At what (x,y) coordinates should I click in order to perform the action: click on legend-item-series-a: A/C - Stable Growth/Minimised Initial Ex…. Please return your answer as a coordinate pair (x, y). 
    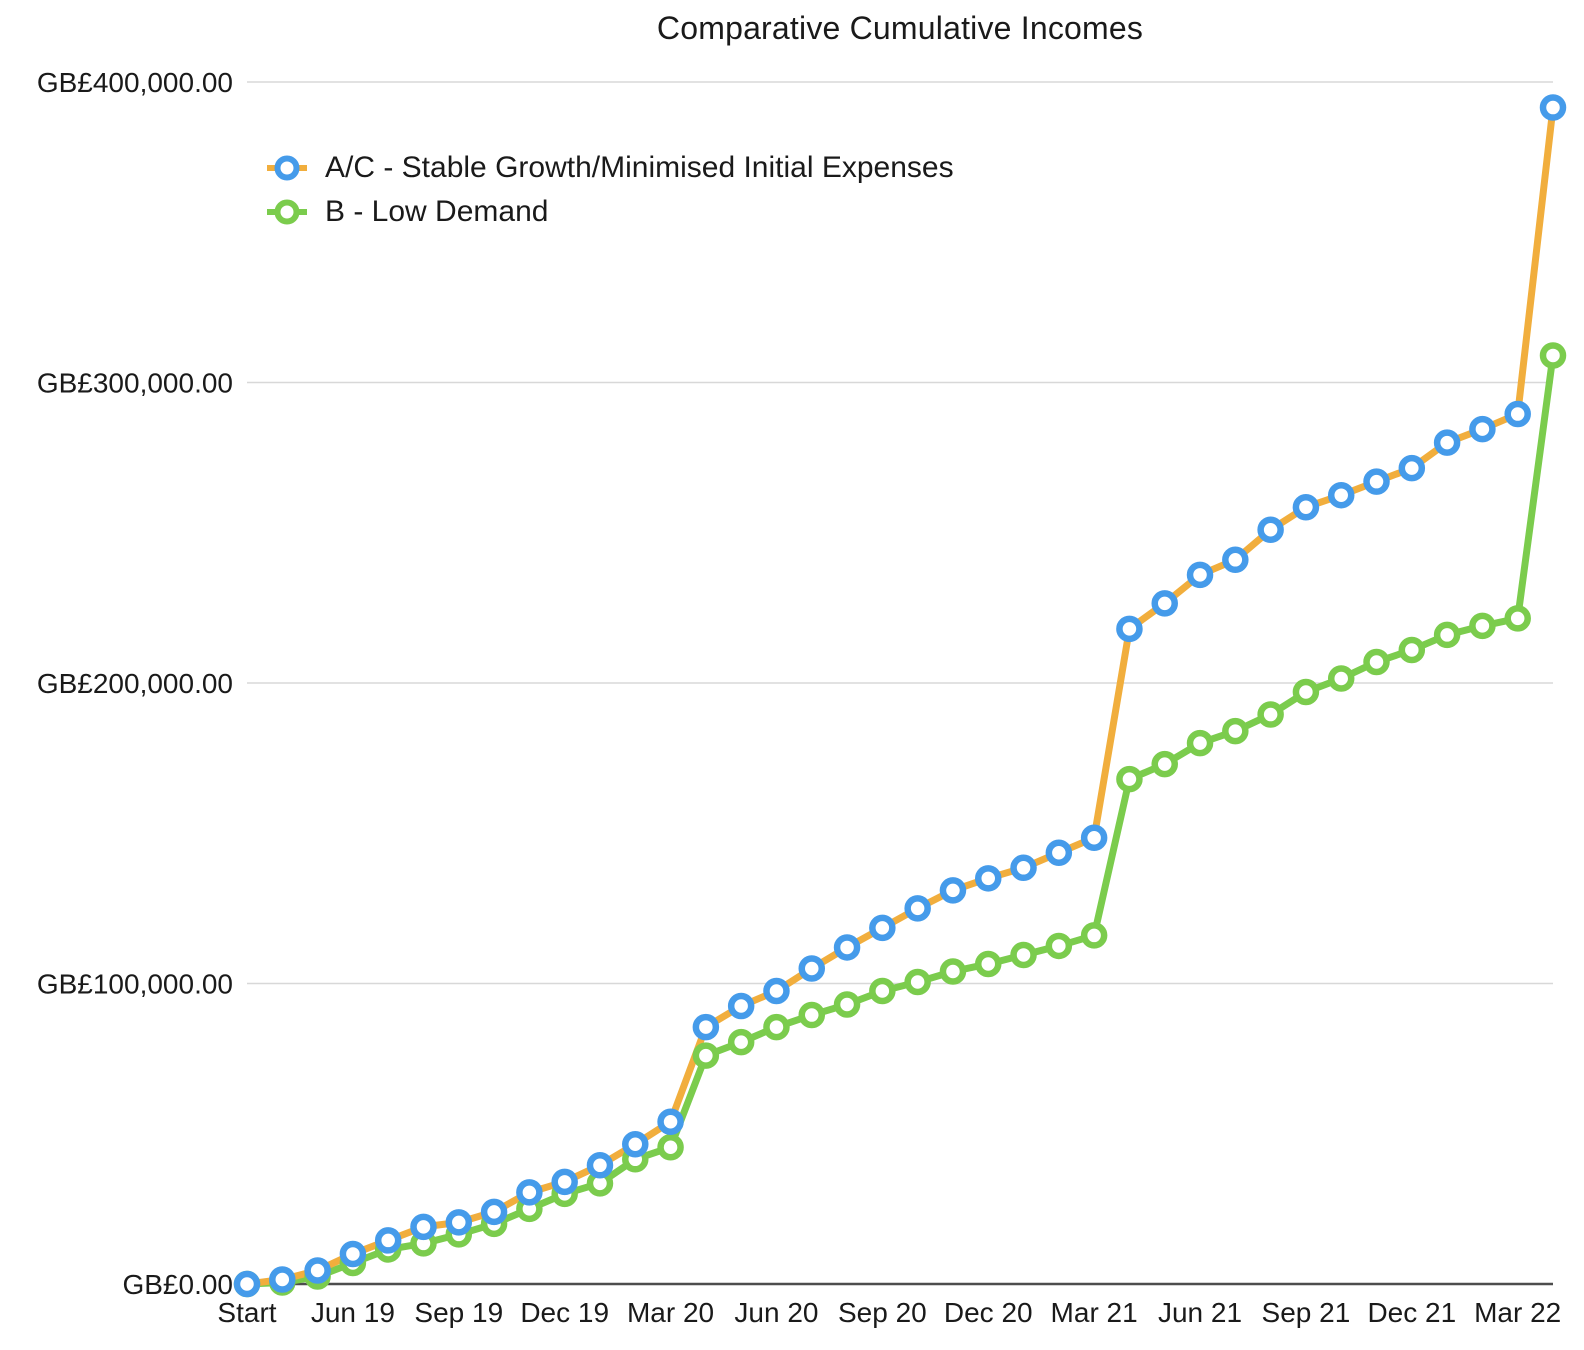
    Looking at the image, I should click on (609, 168).